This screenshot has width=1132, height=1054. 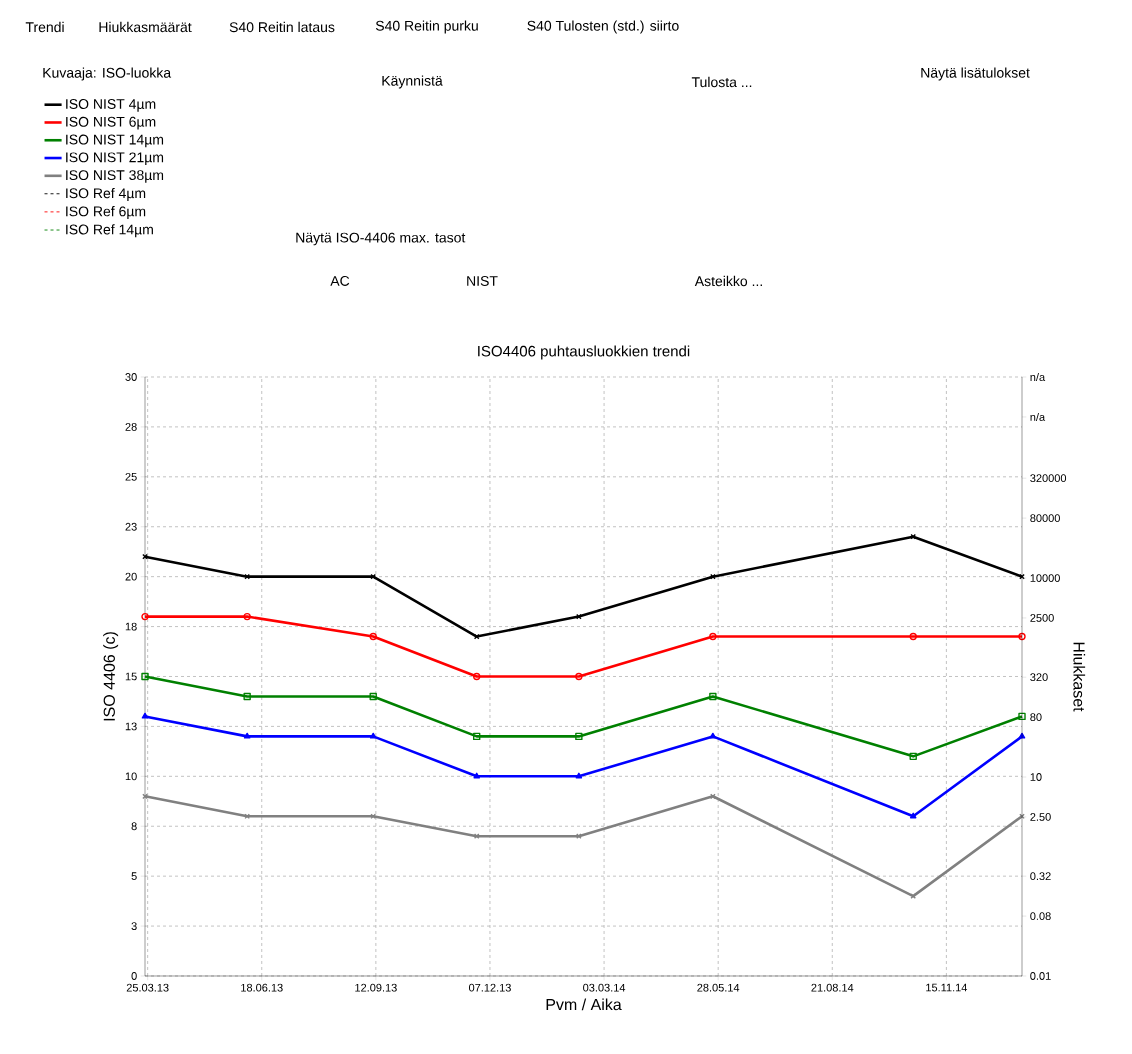 I want to click on y2-tick-label: 320, so click(x=1039, y=677).